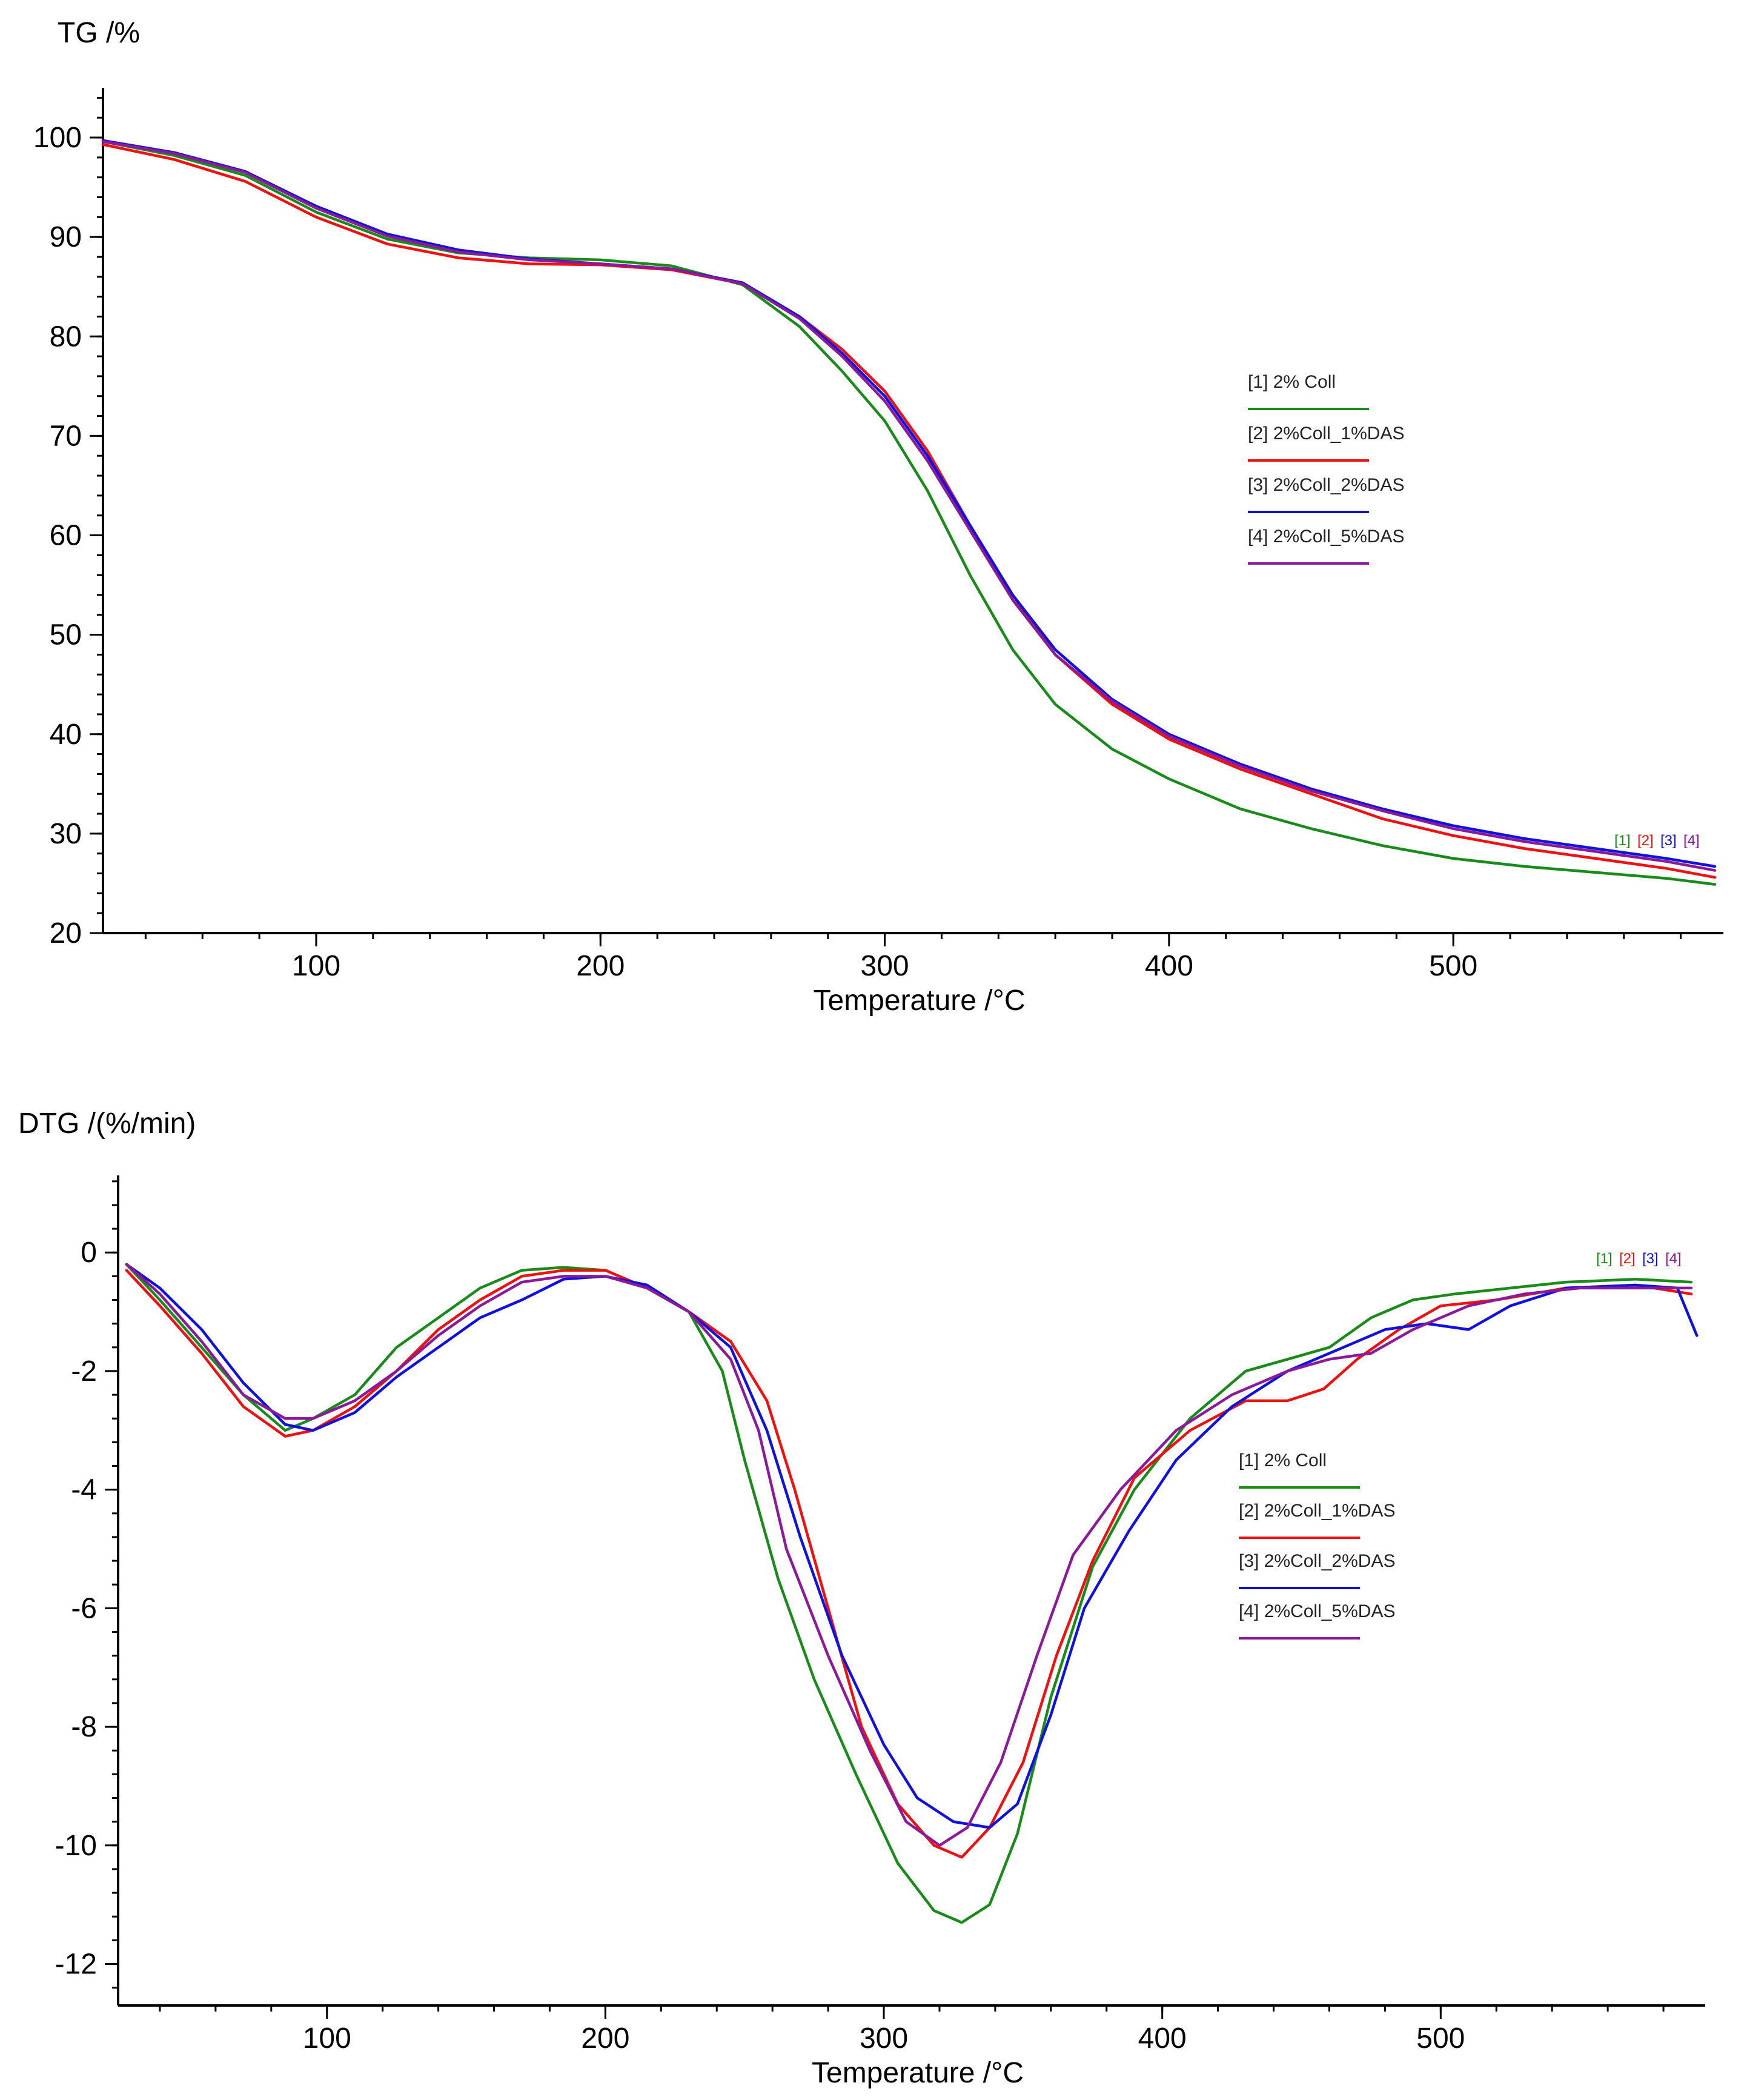  I want to click on y-tick-label: 0, so click(89, 1253).